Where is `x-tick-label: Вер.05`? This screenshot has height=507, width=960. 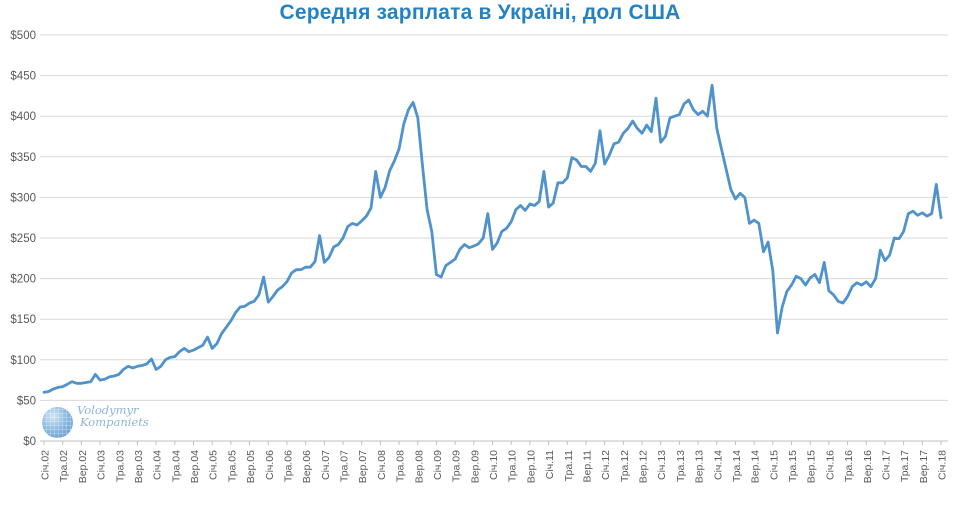 x-tick-label: Вер.05 is located at coordinates (251, 466).